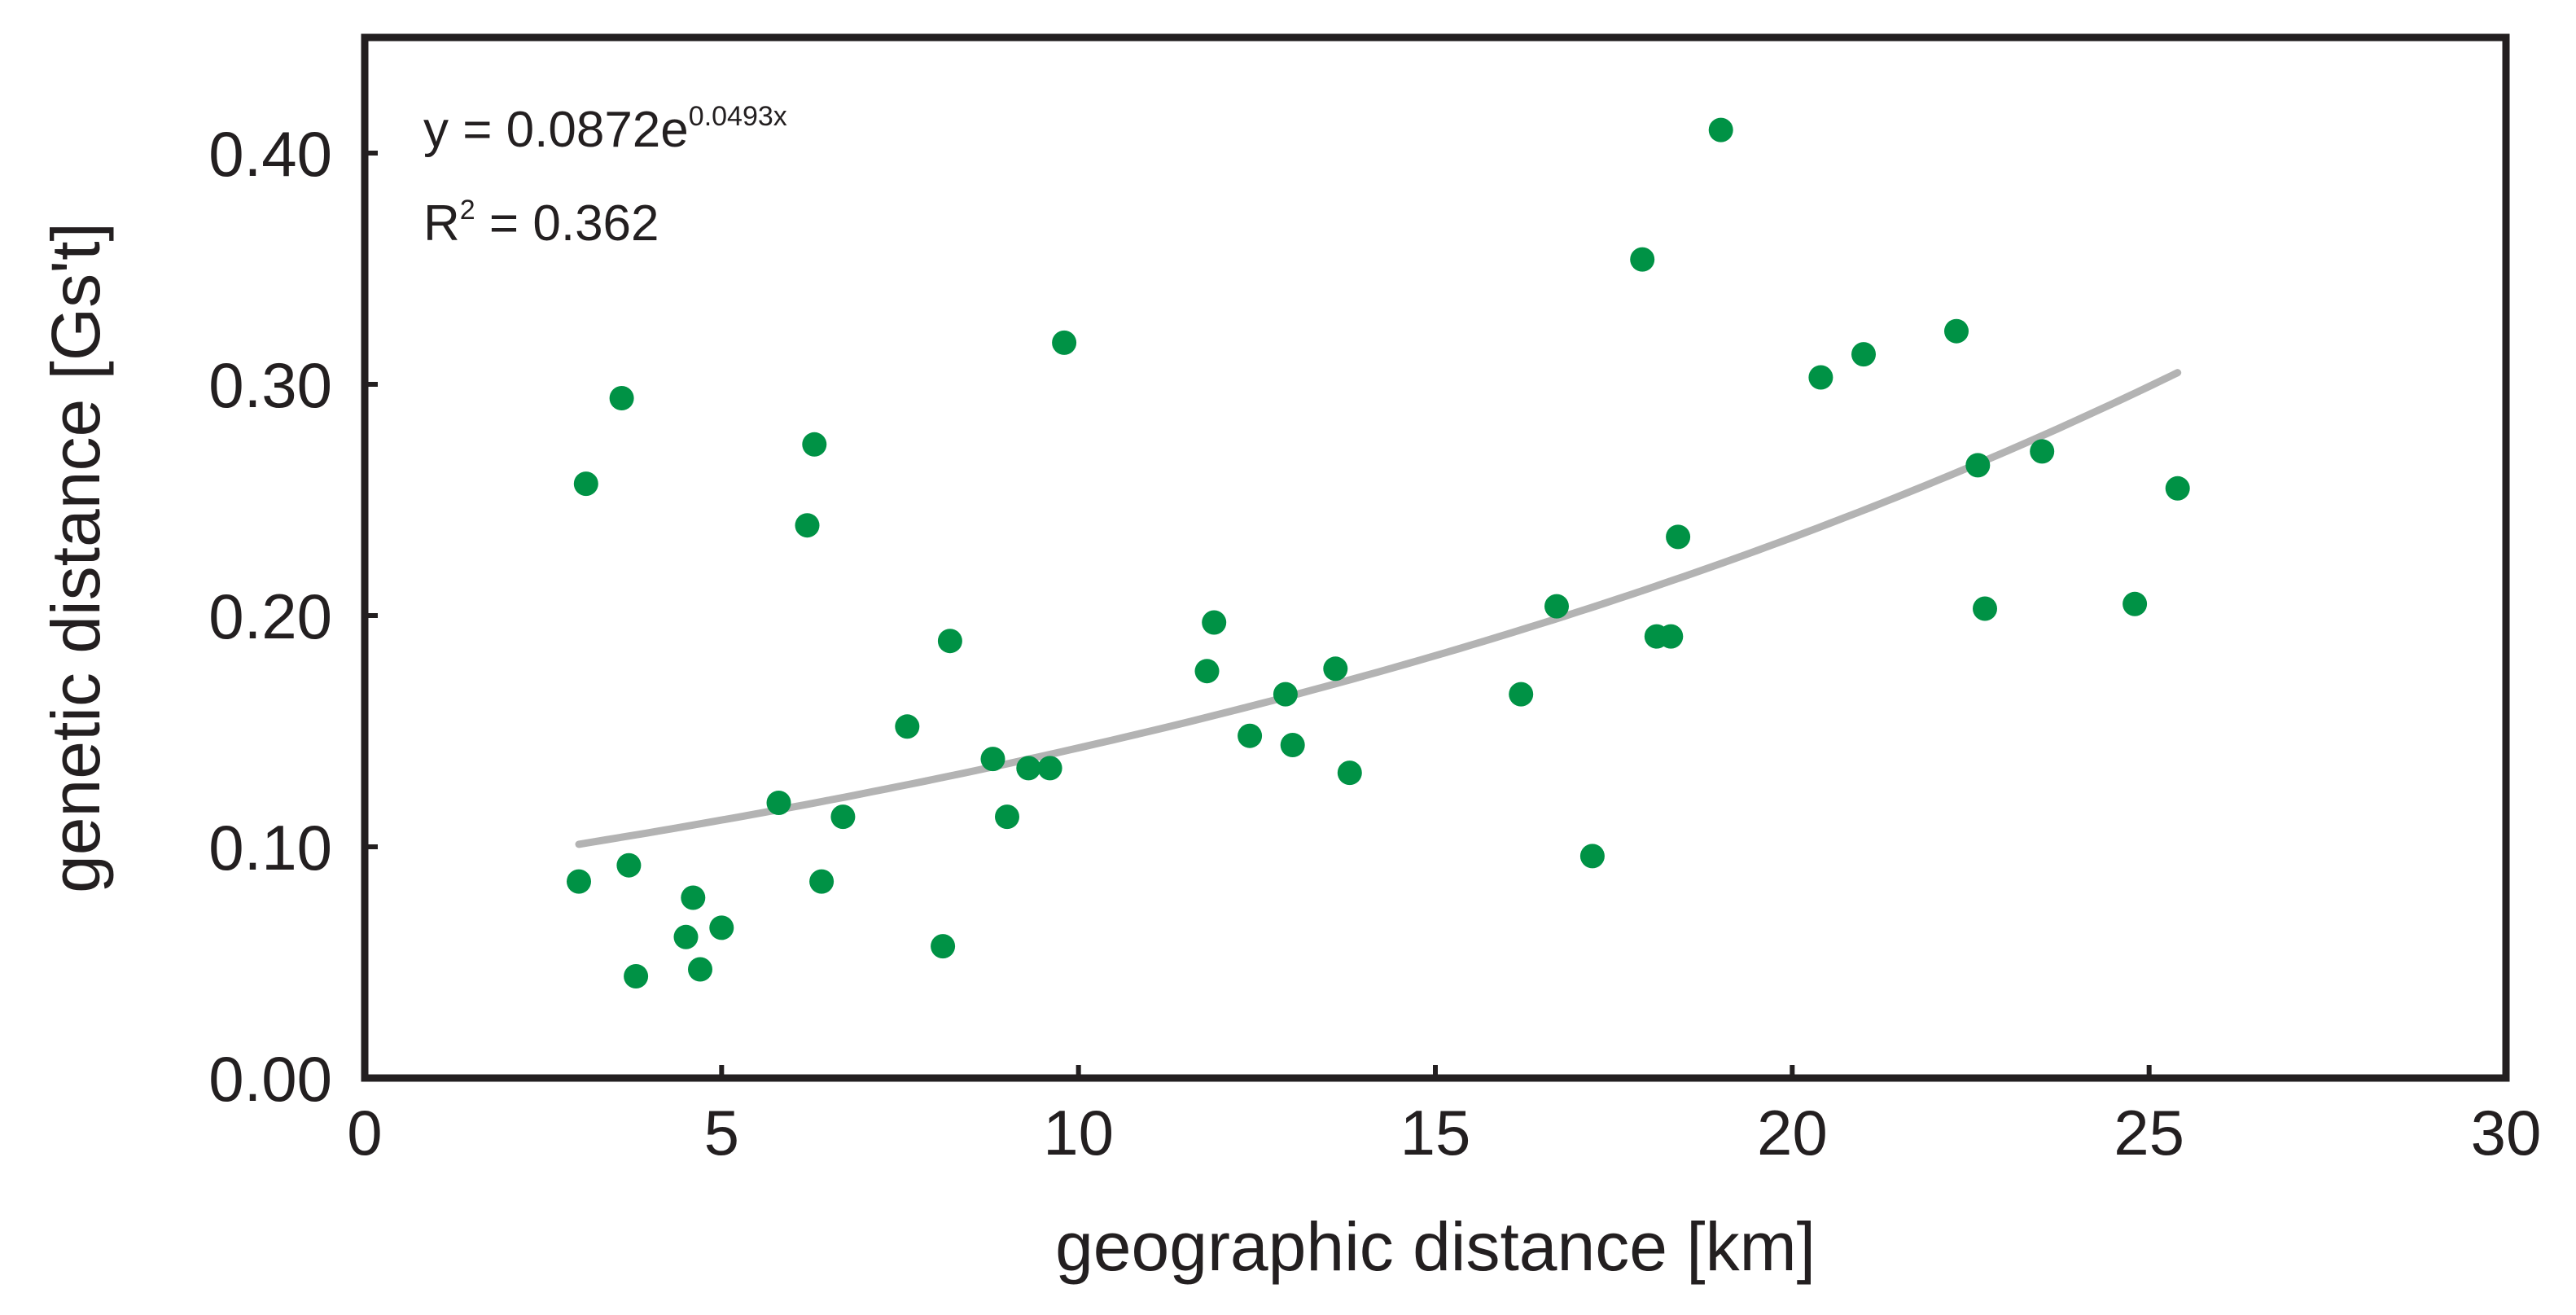 The image size is (2576, 1315). I want to click on y-tick-label: 0.00, so click(270, 1079).